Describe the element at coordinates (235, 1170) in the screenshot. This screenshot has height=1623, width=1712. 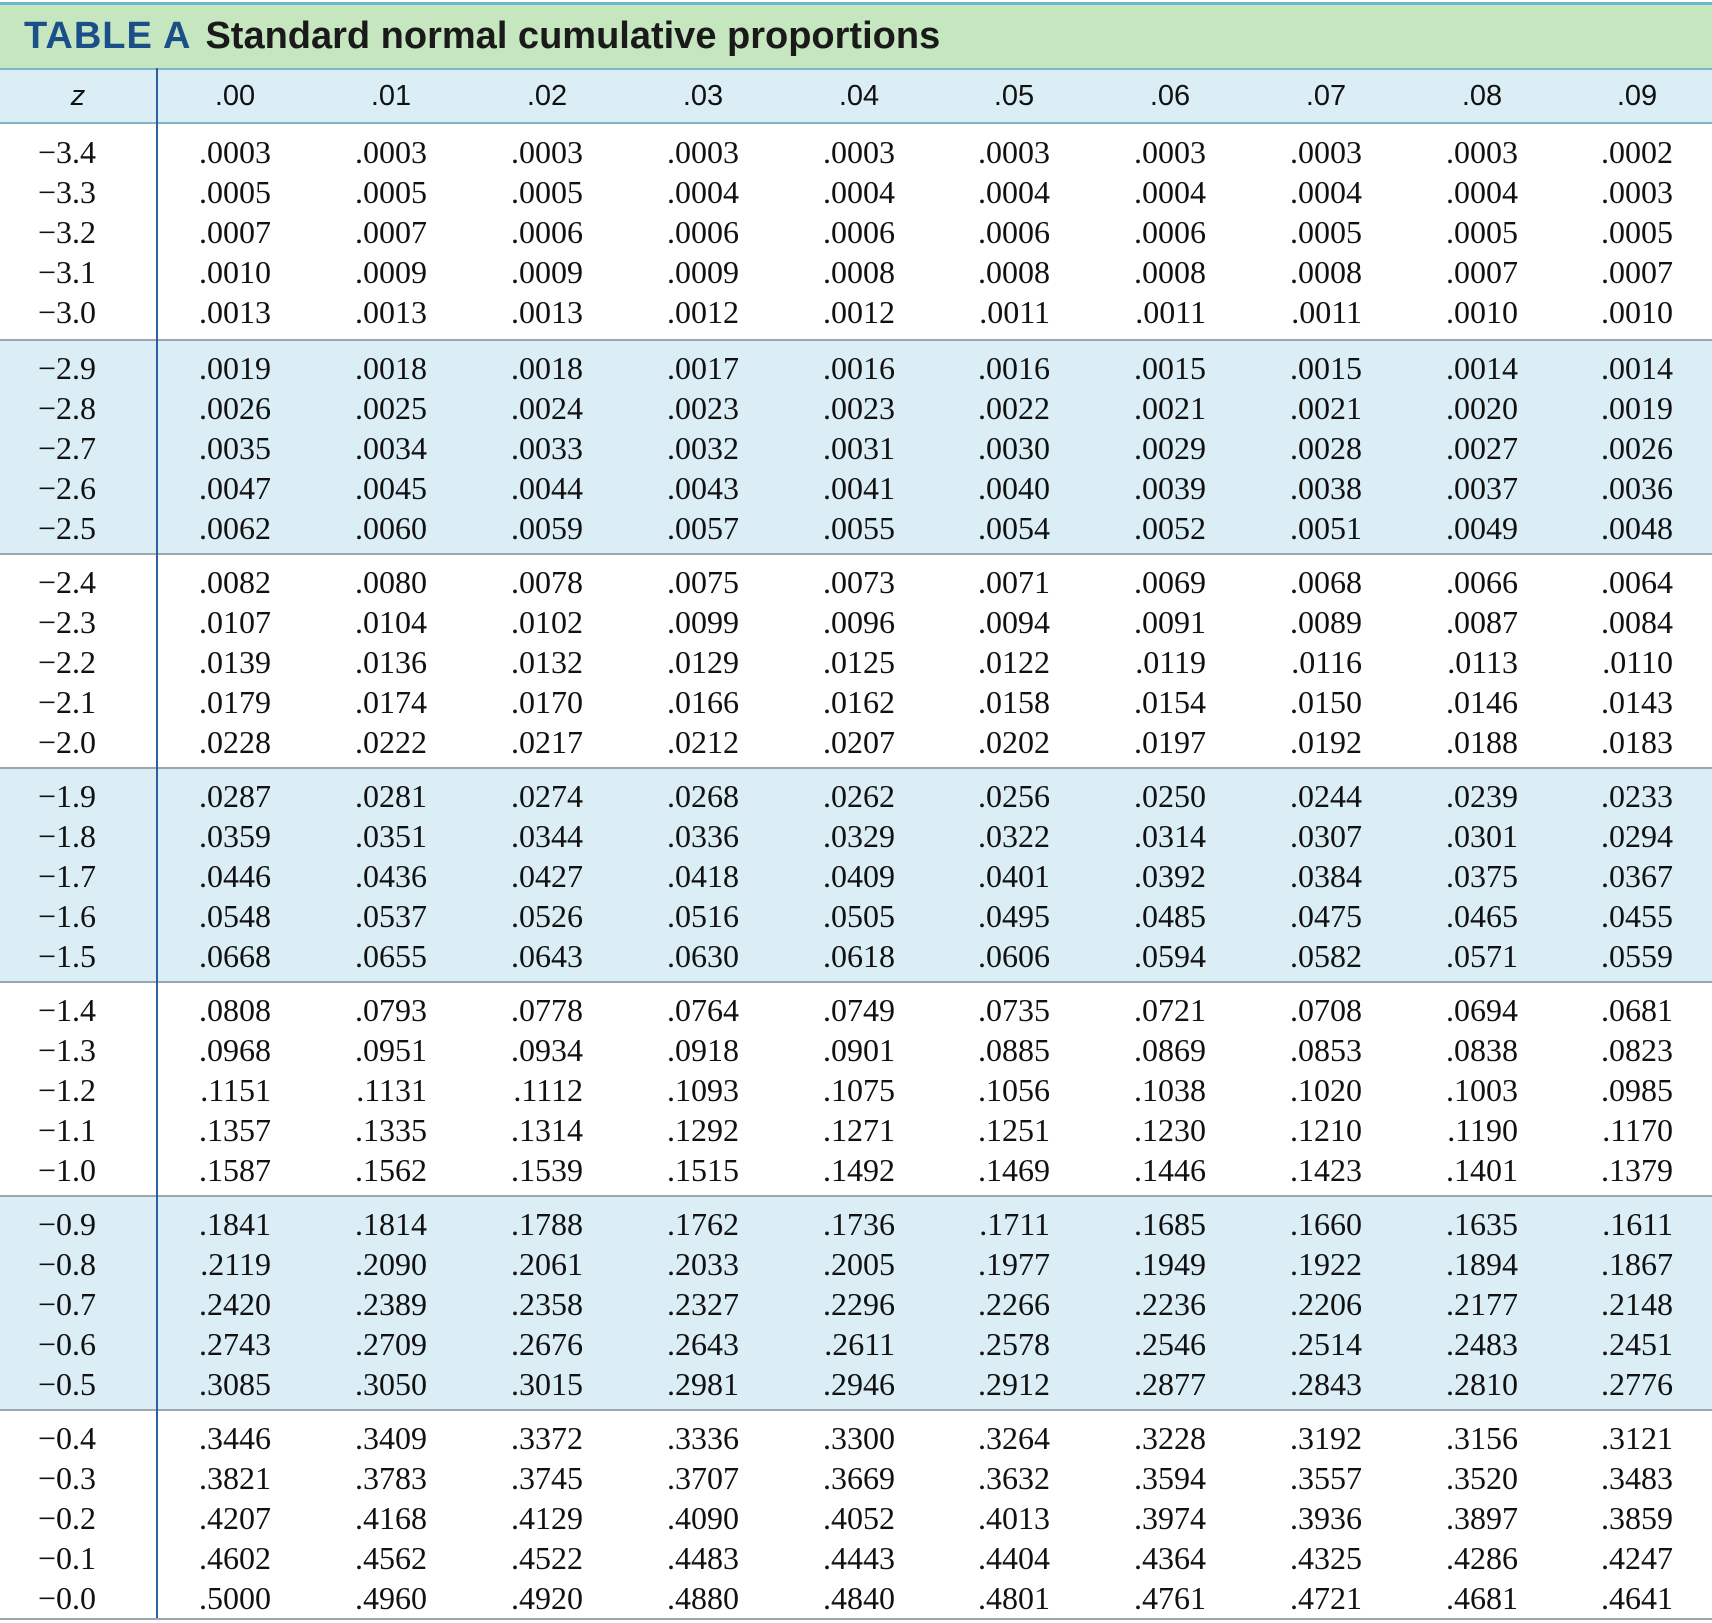
I see `proportion-cell: .1587` at that location.